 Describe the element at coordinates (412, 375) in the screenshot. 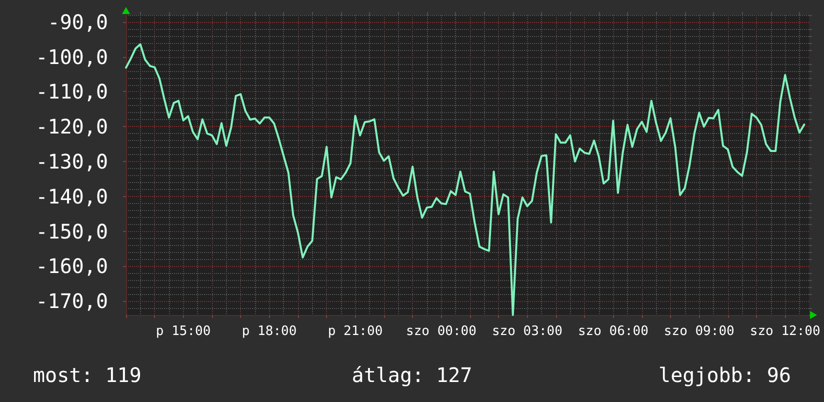

I see `text: átlag: 127` at that location.